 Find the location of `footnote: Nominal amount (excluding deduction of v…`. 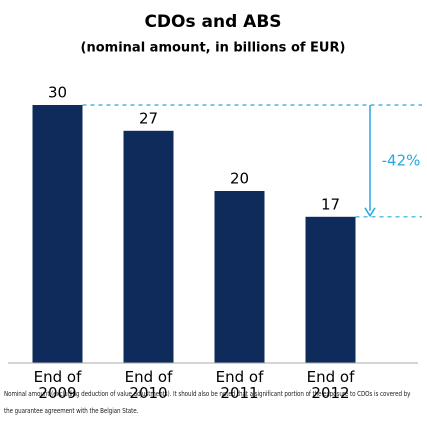

footnote: Nominal amount (excluding deduction of v… is located at coordinates (207, 402).